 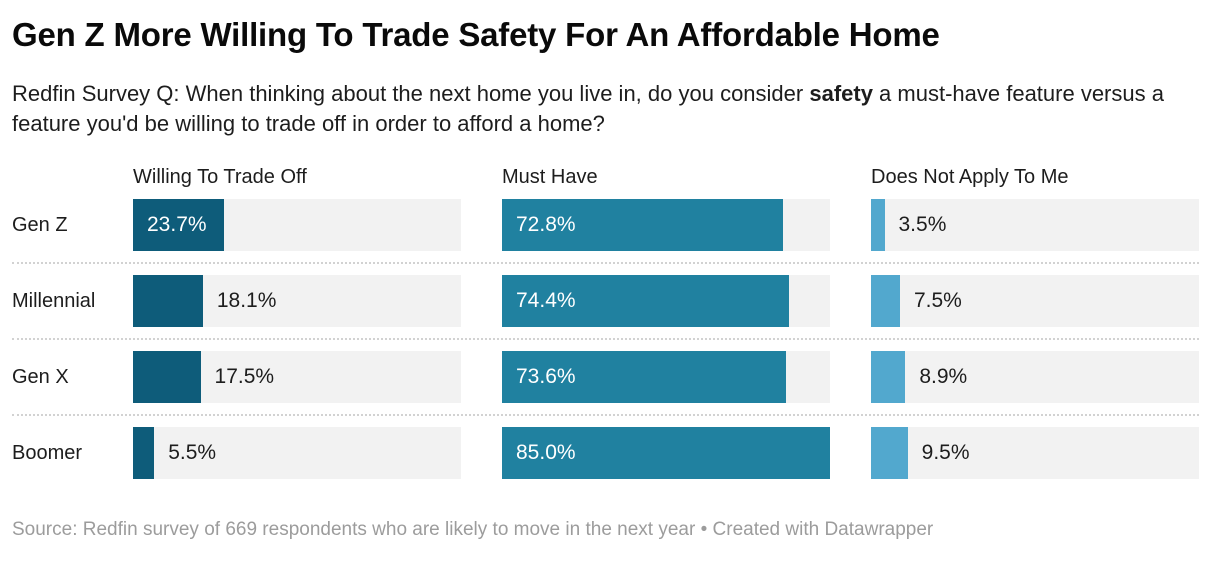 What do you see at coordinates (922, 225) in the screenshot?
I see `bar-value-does-not-apply-to-me-gen-z: 3.5%` at bounding box center [922, 225].